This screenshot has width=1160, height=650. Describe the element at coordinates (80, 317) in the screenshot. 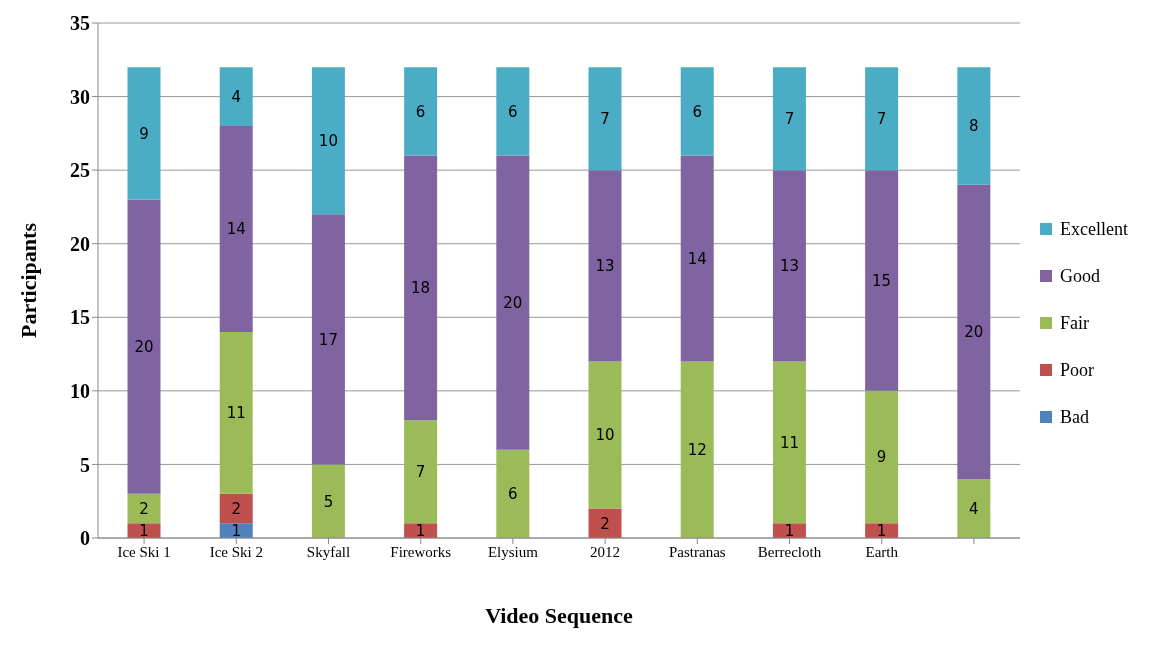

I see `y-tick-label: 15` at that location.